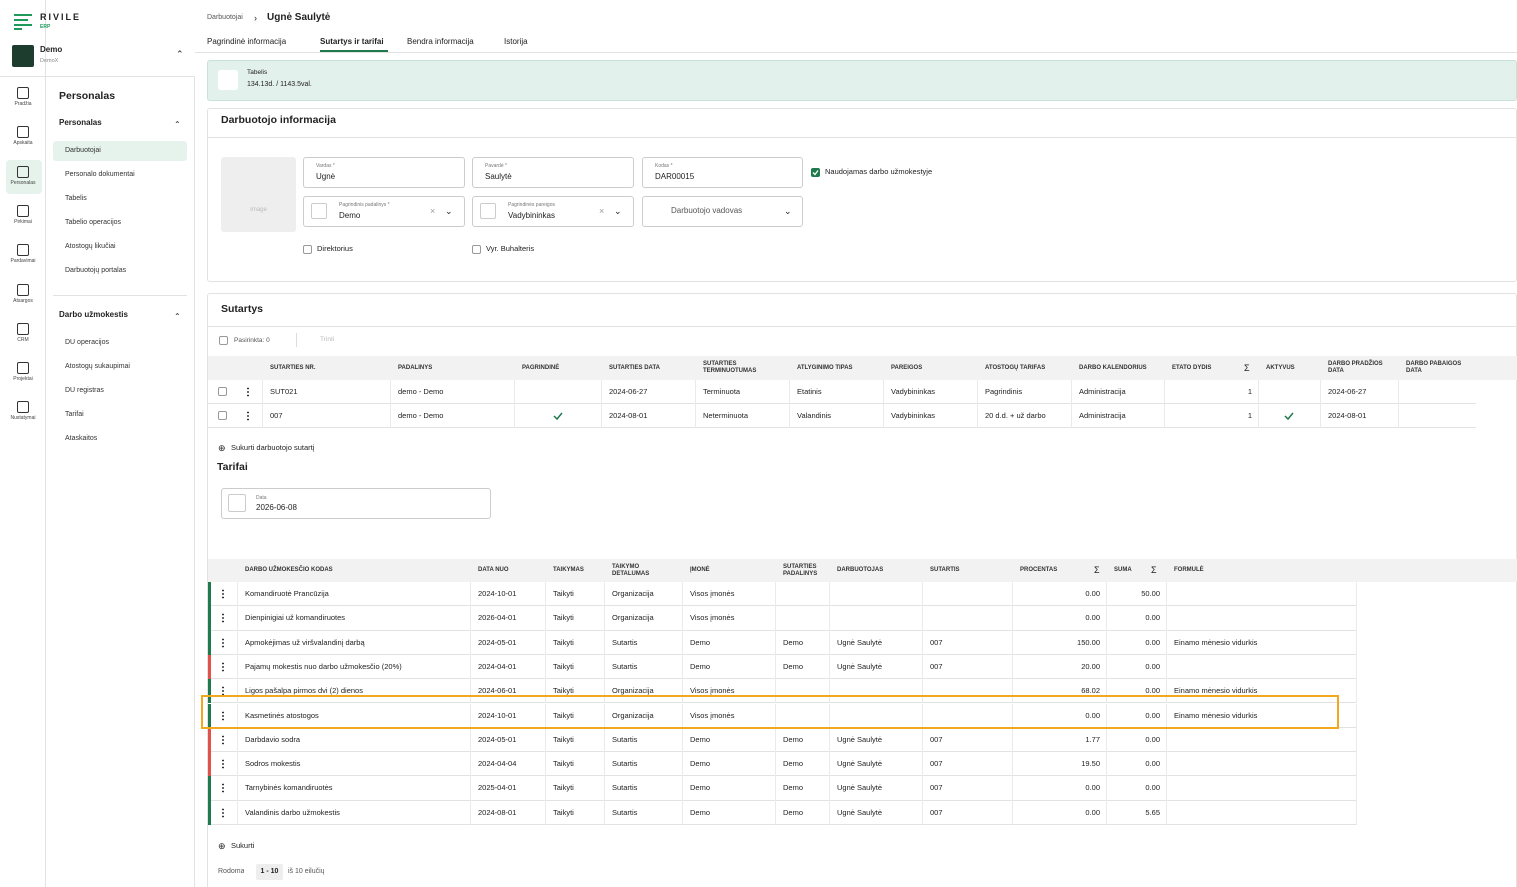 The width and height of the screenshot is (1517, 887). I want to click on tab: Bendra informacija, so click(440, 41).